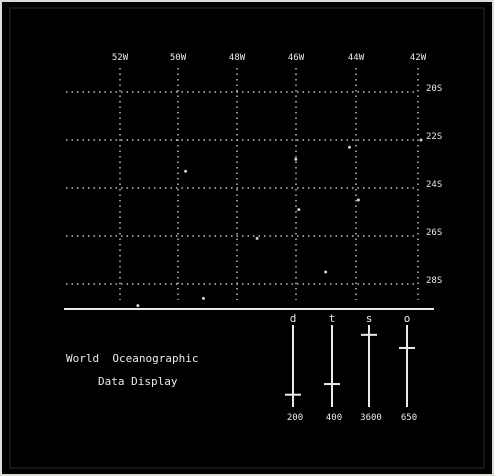  What do you see at coordinates (418, 58) in the screenshot?
I see `longitude-label: 42W` at bounding box center [418, 58].